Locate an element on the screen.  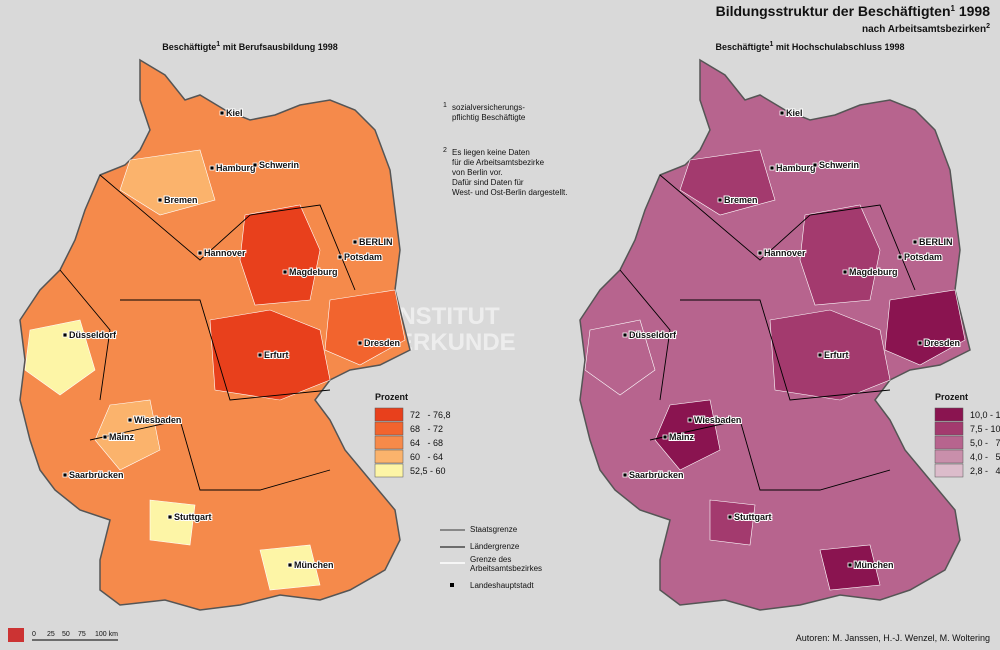
scale-label: 75 is located at coordinates (82, 634).